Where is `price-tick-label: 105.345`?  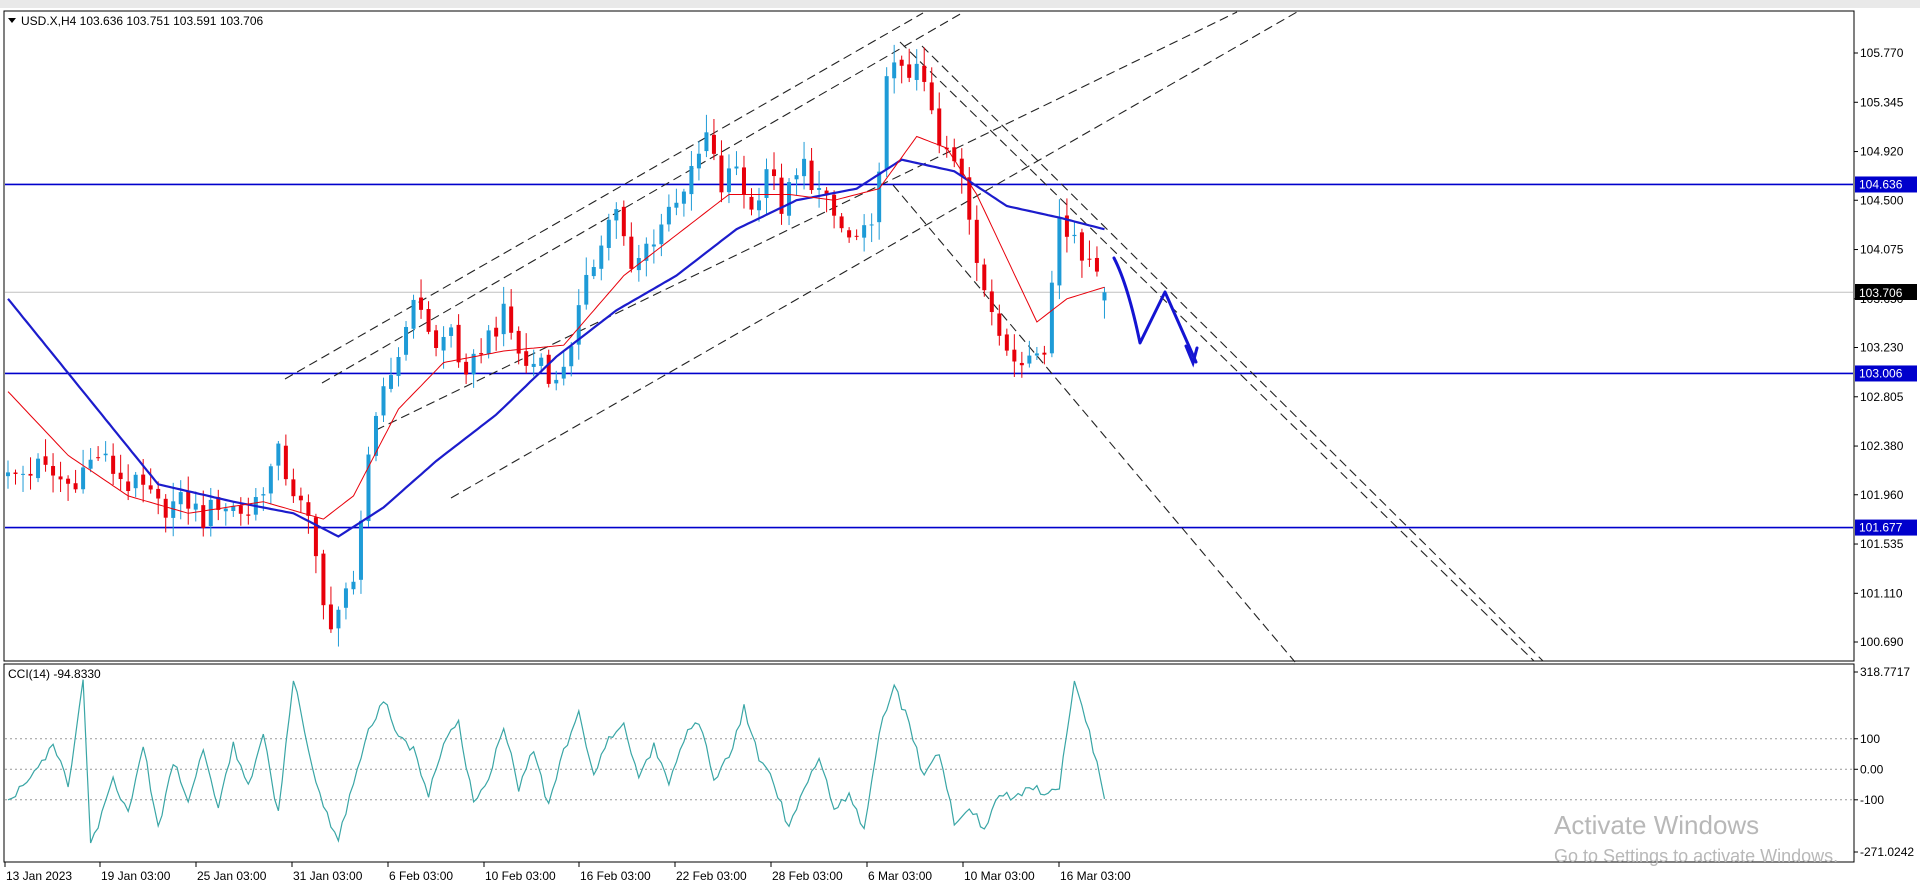
price-tick-label: 105.345 is located at coordinates (1882, 102).